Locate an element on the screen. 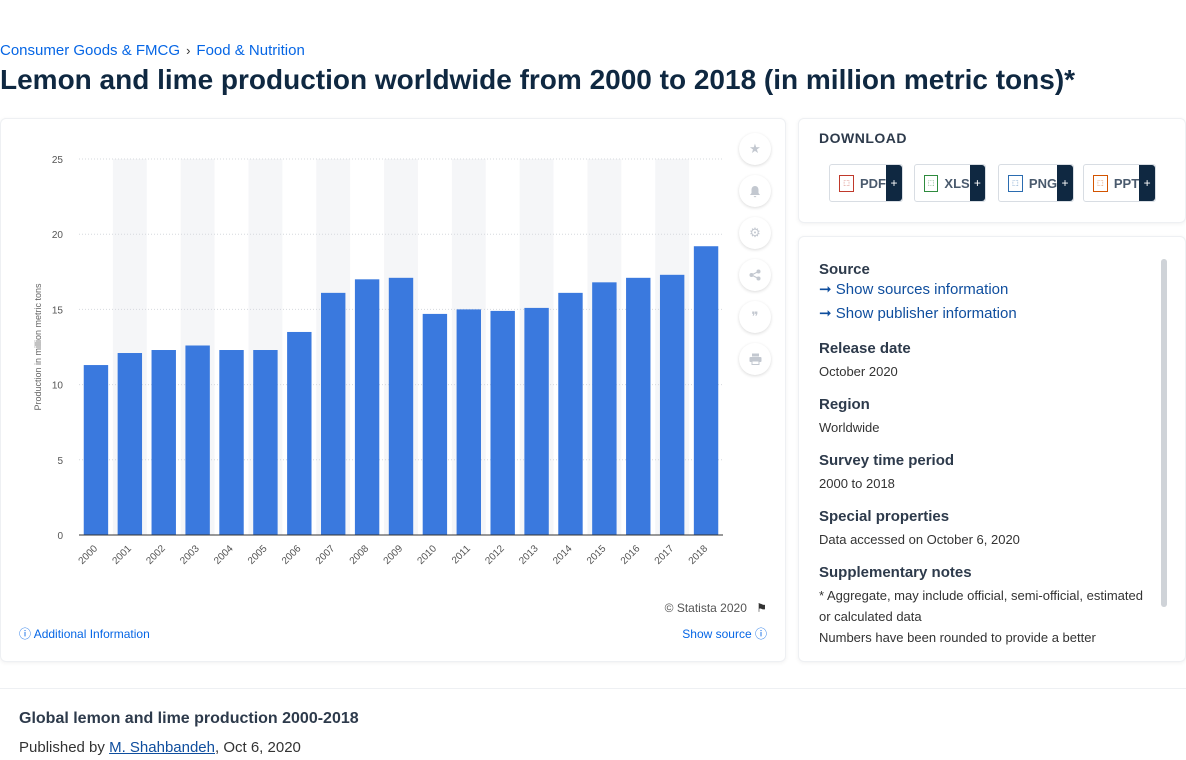 Image resolution: width=1186 pixels, height=760 pixels. bar-2018 is located at coordinates (706, 390).